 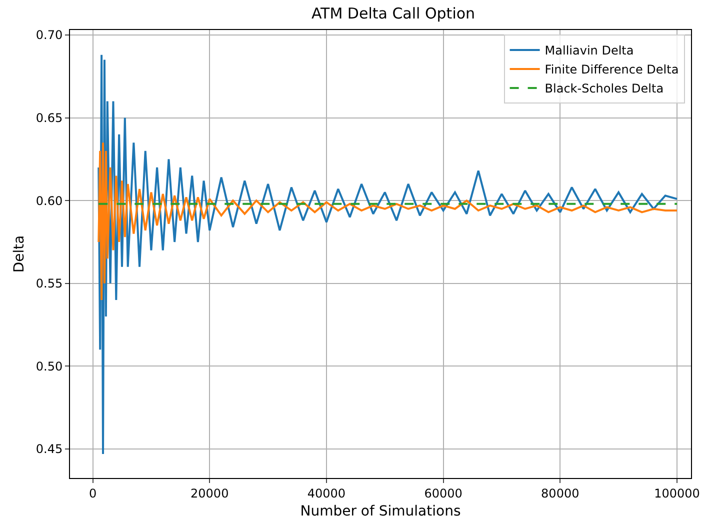 What do you see at coordinates (49, 283) in the screenshot?
I see `y-tick-label: 0.55` at bounding box center [49, 283].